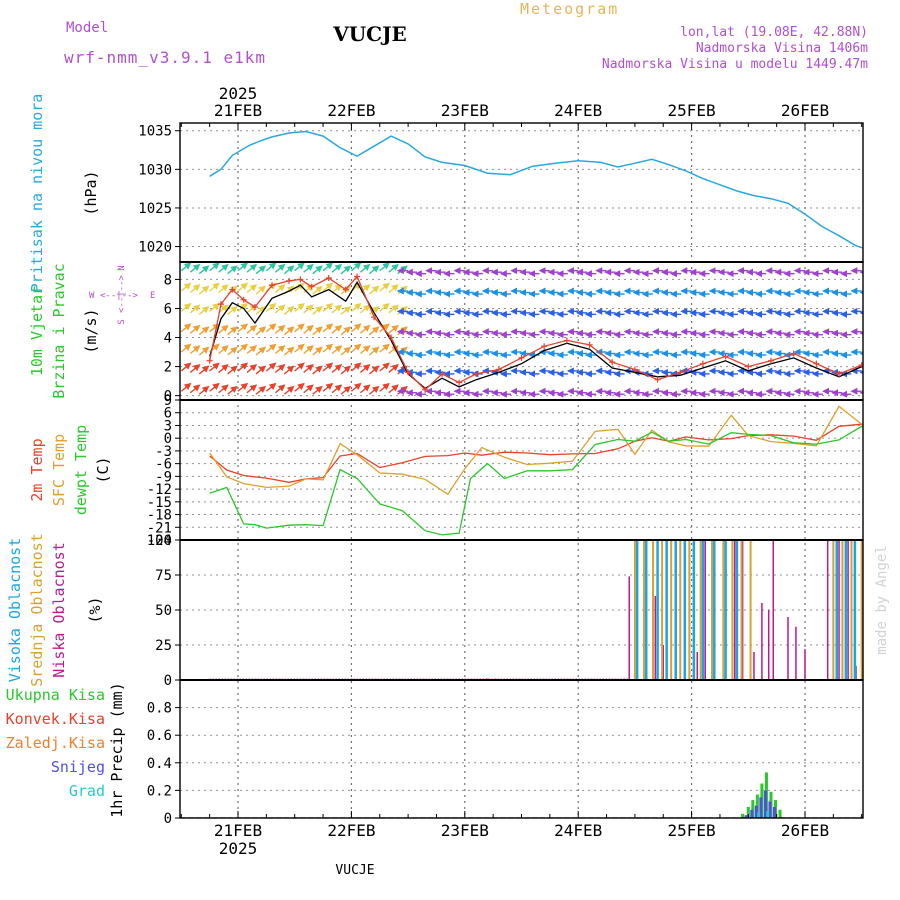  Describe the element at coordinates (159, 503) in the screenshot. I see `temp-ytick-label: -15` at that location.